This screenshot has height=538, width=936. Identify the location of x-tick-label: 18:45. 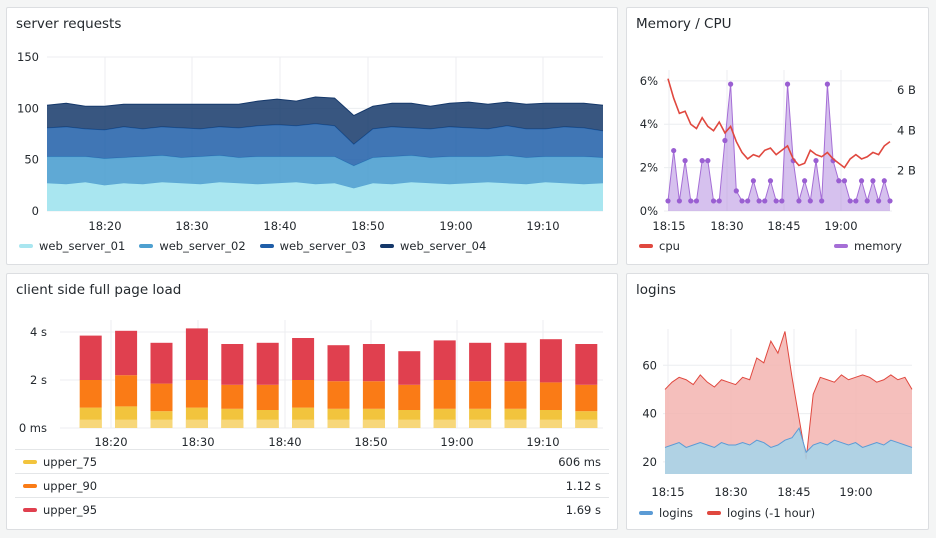
(793, 492).